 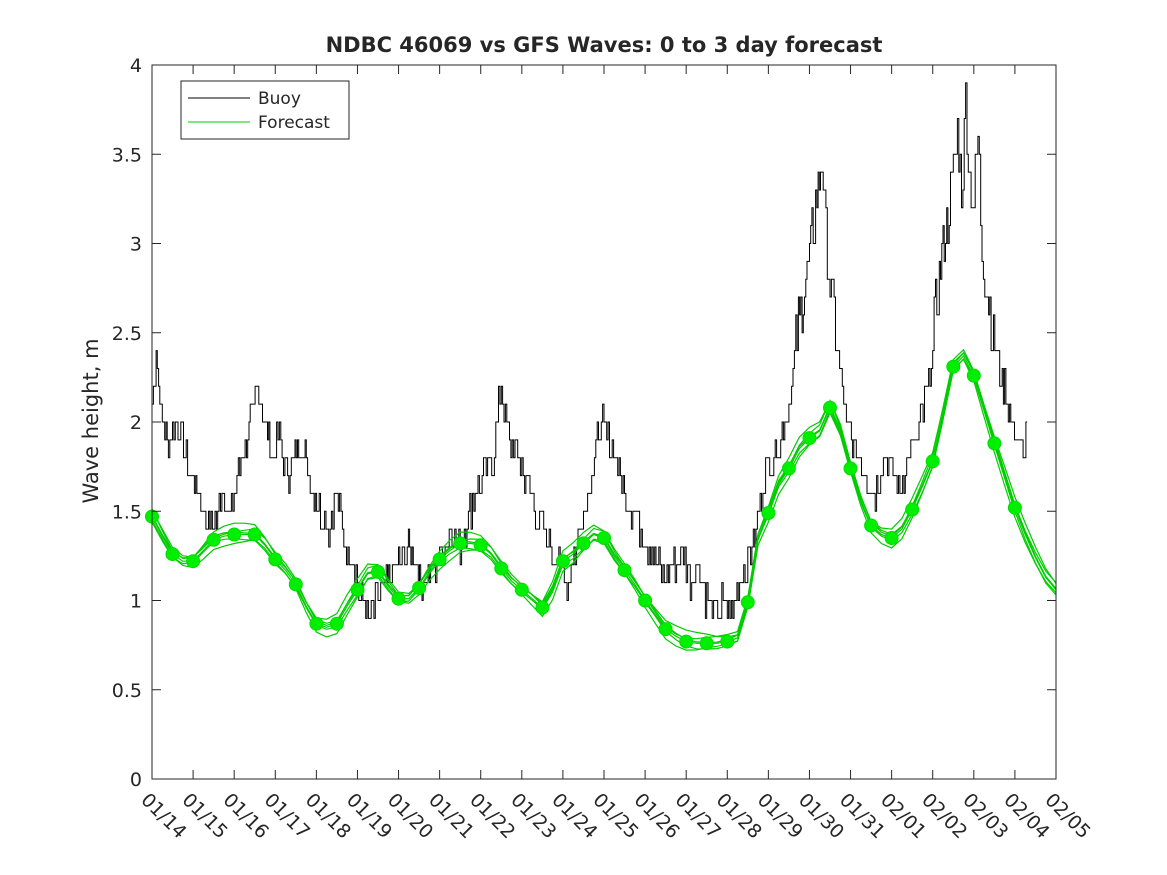 What do you see at coordinates (127, 334) in the screenshot?
I see `y-tick-label: 2.5` at bounding box center [127, 334].